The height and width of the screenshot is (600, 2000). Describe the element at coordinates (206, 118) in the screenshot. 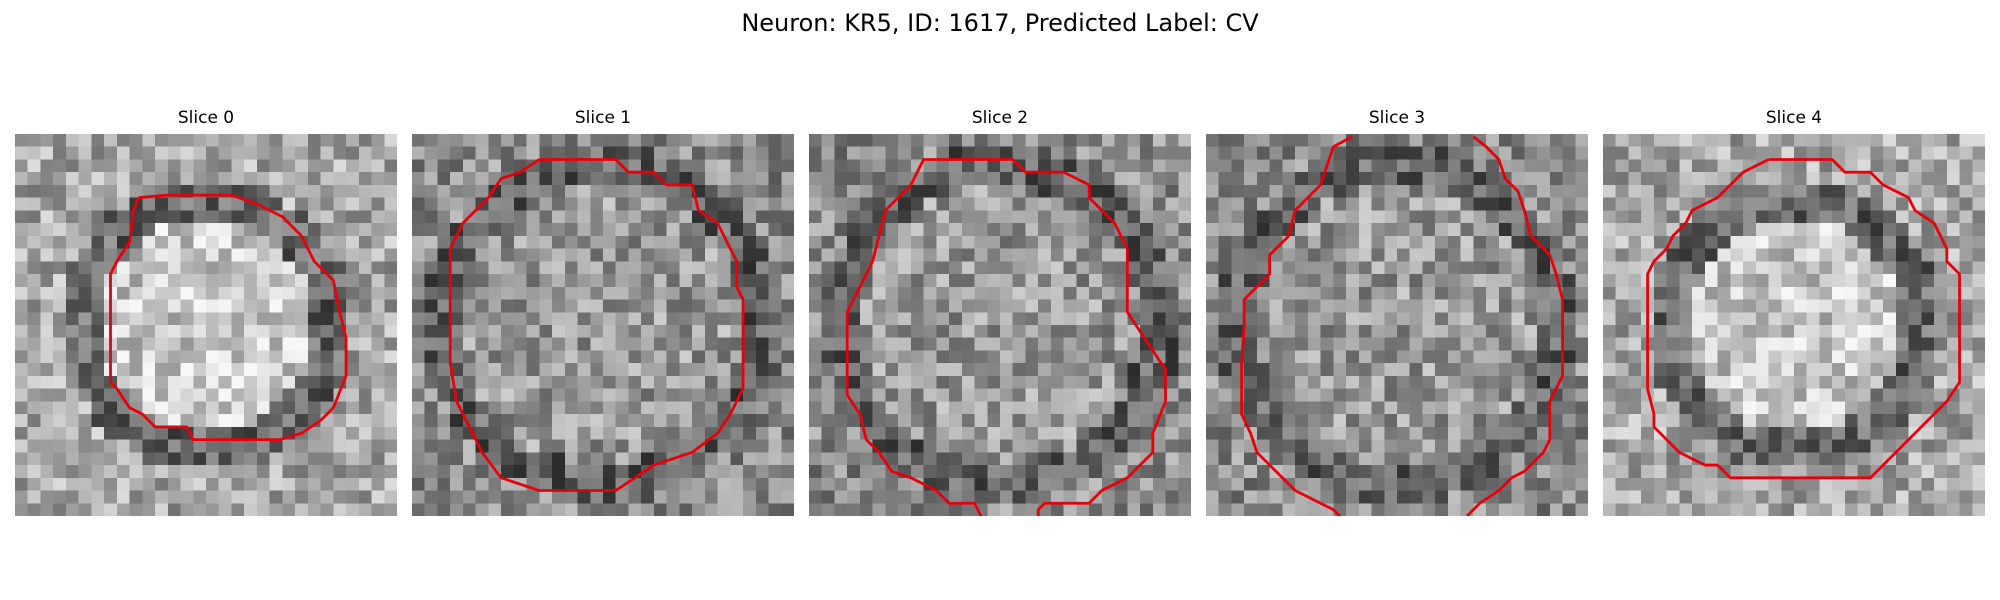

I see `slice-title: Slice 0` at that location.